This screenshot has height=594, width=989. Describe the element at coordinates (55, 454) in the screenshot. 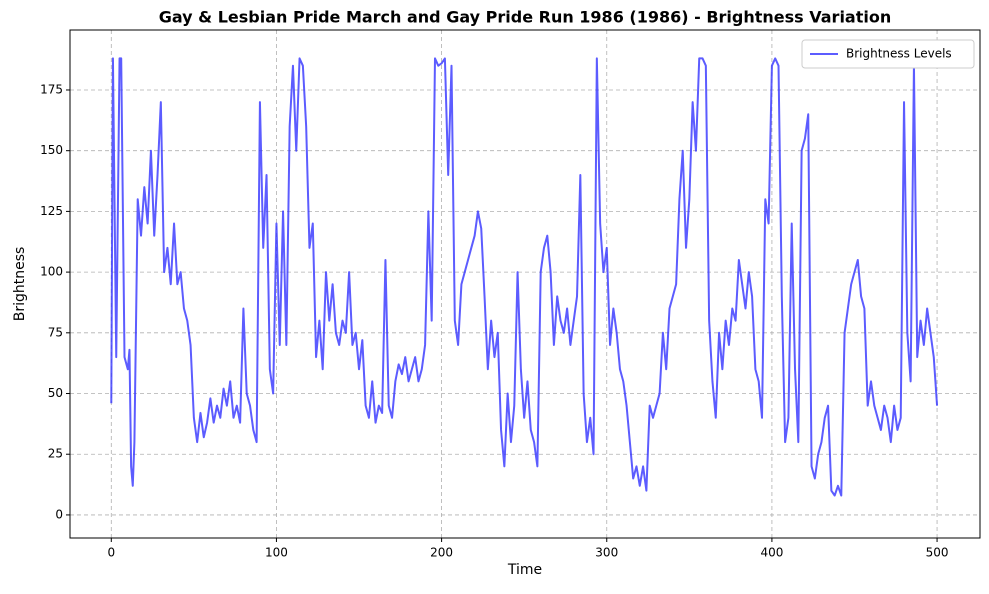

I see `y-tick-label: 25` at that location.